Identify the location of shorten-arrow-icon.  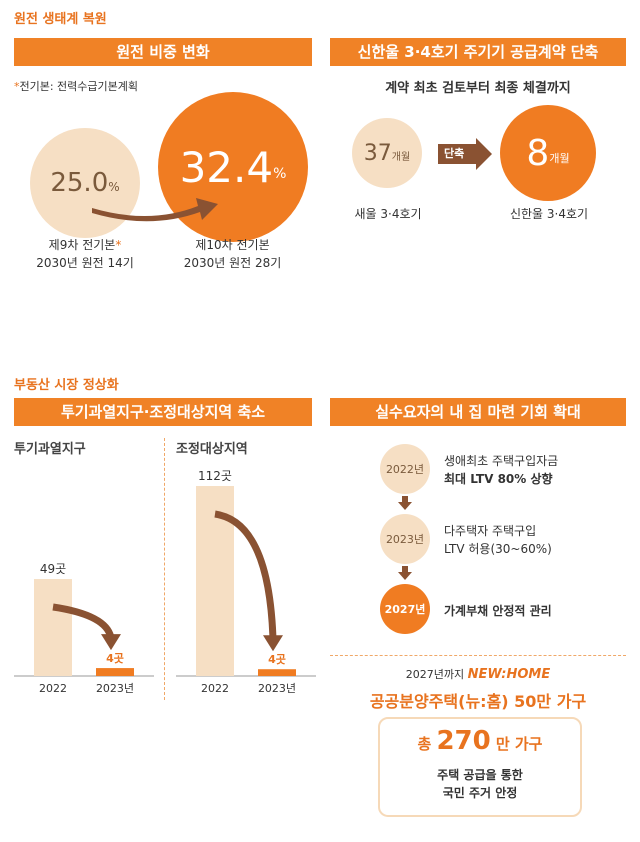
(465, 154).